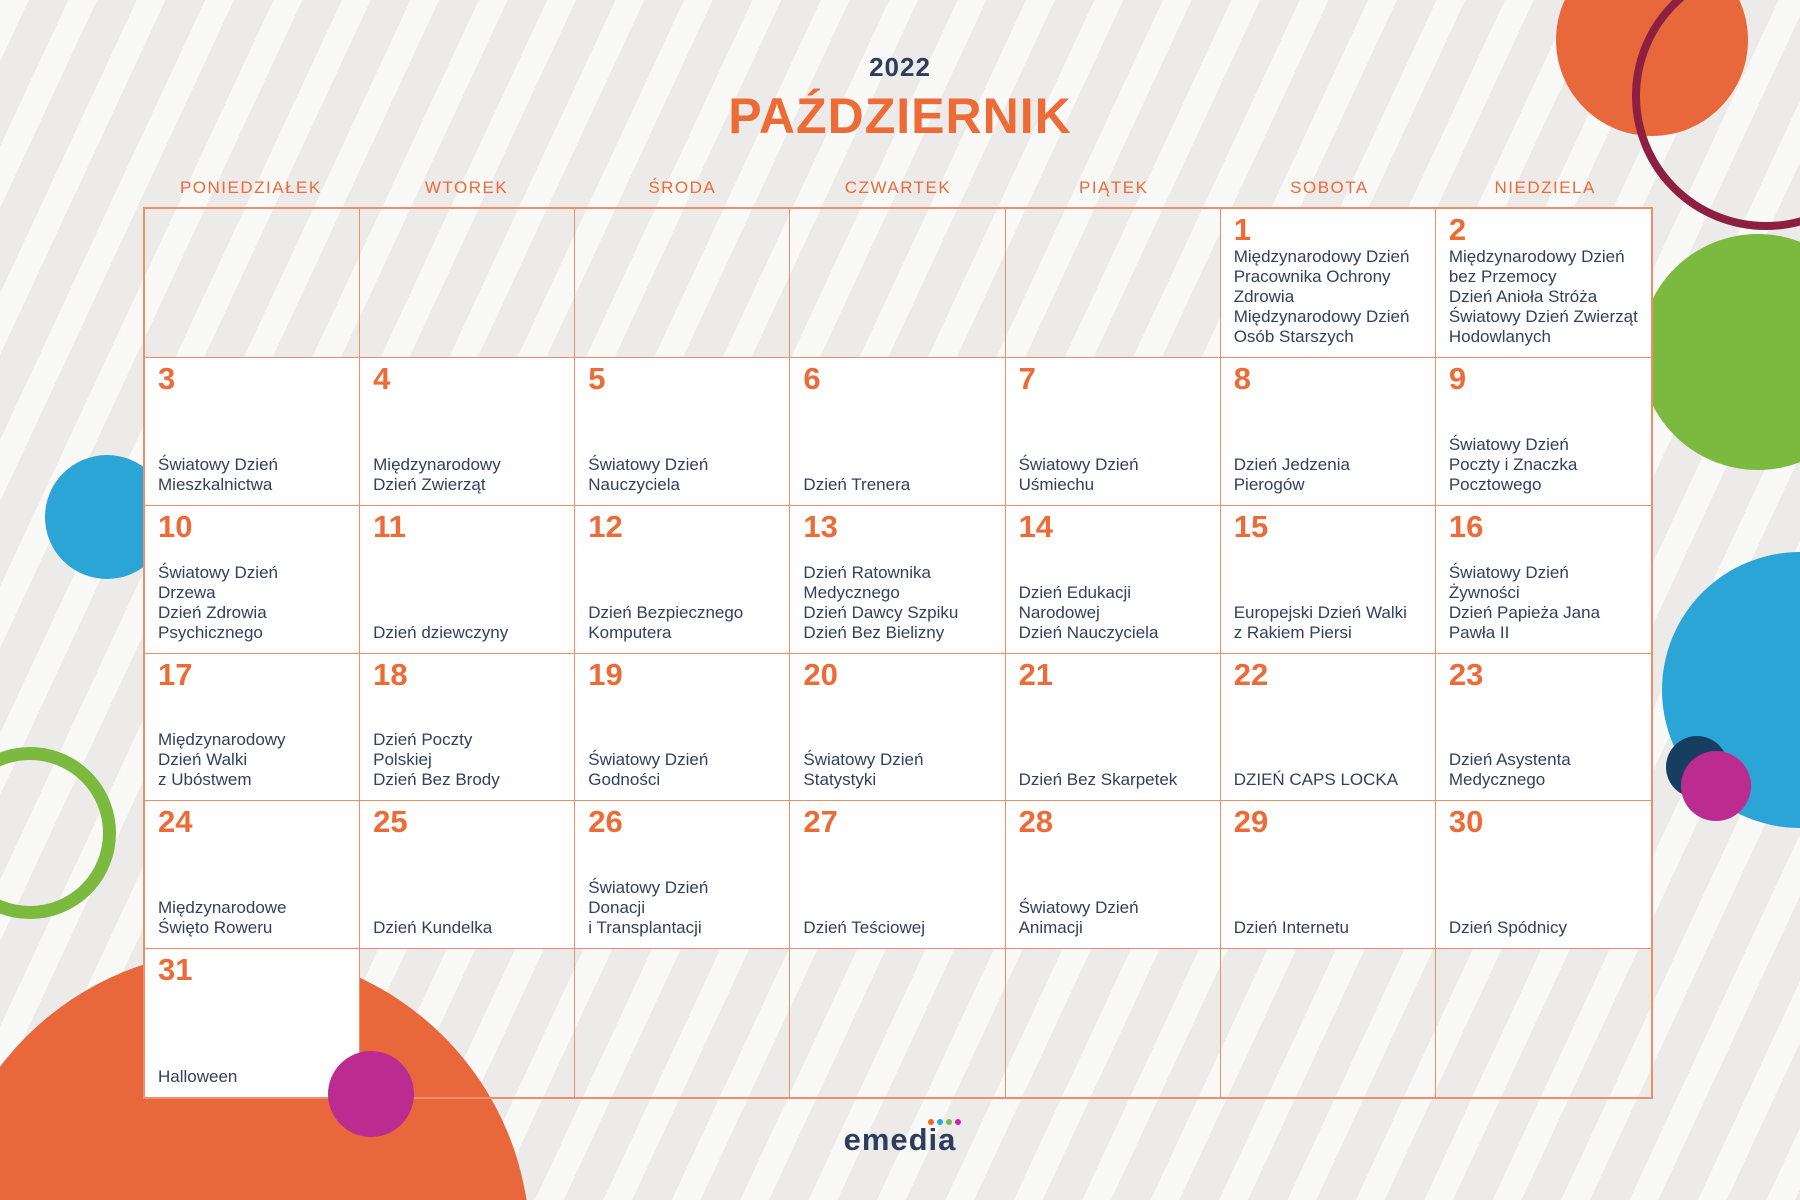 This screenshot has width=1800, height=1200. I want to click on year-label: 2022, so click(900, 67).